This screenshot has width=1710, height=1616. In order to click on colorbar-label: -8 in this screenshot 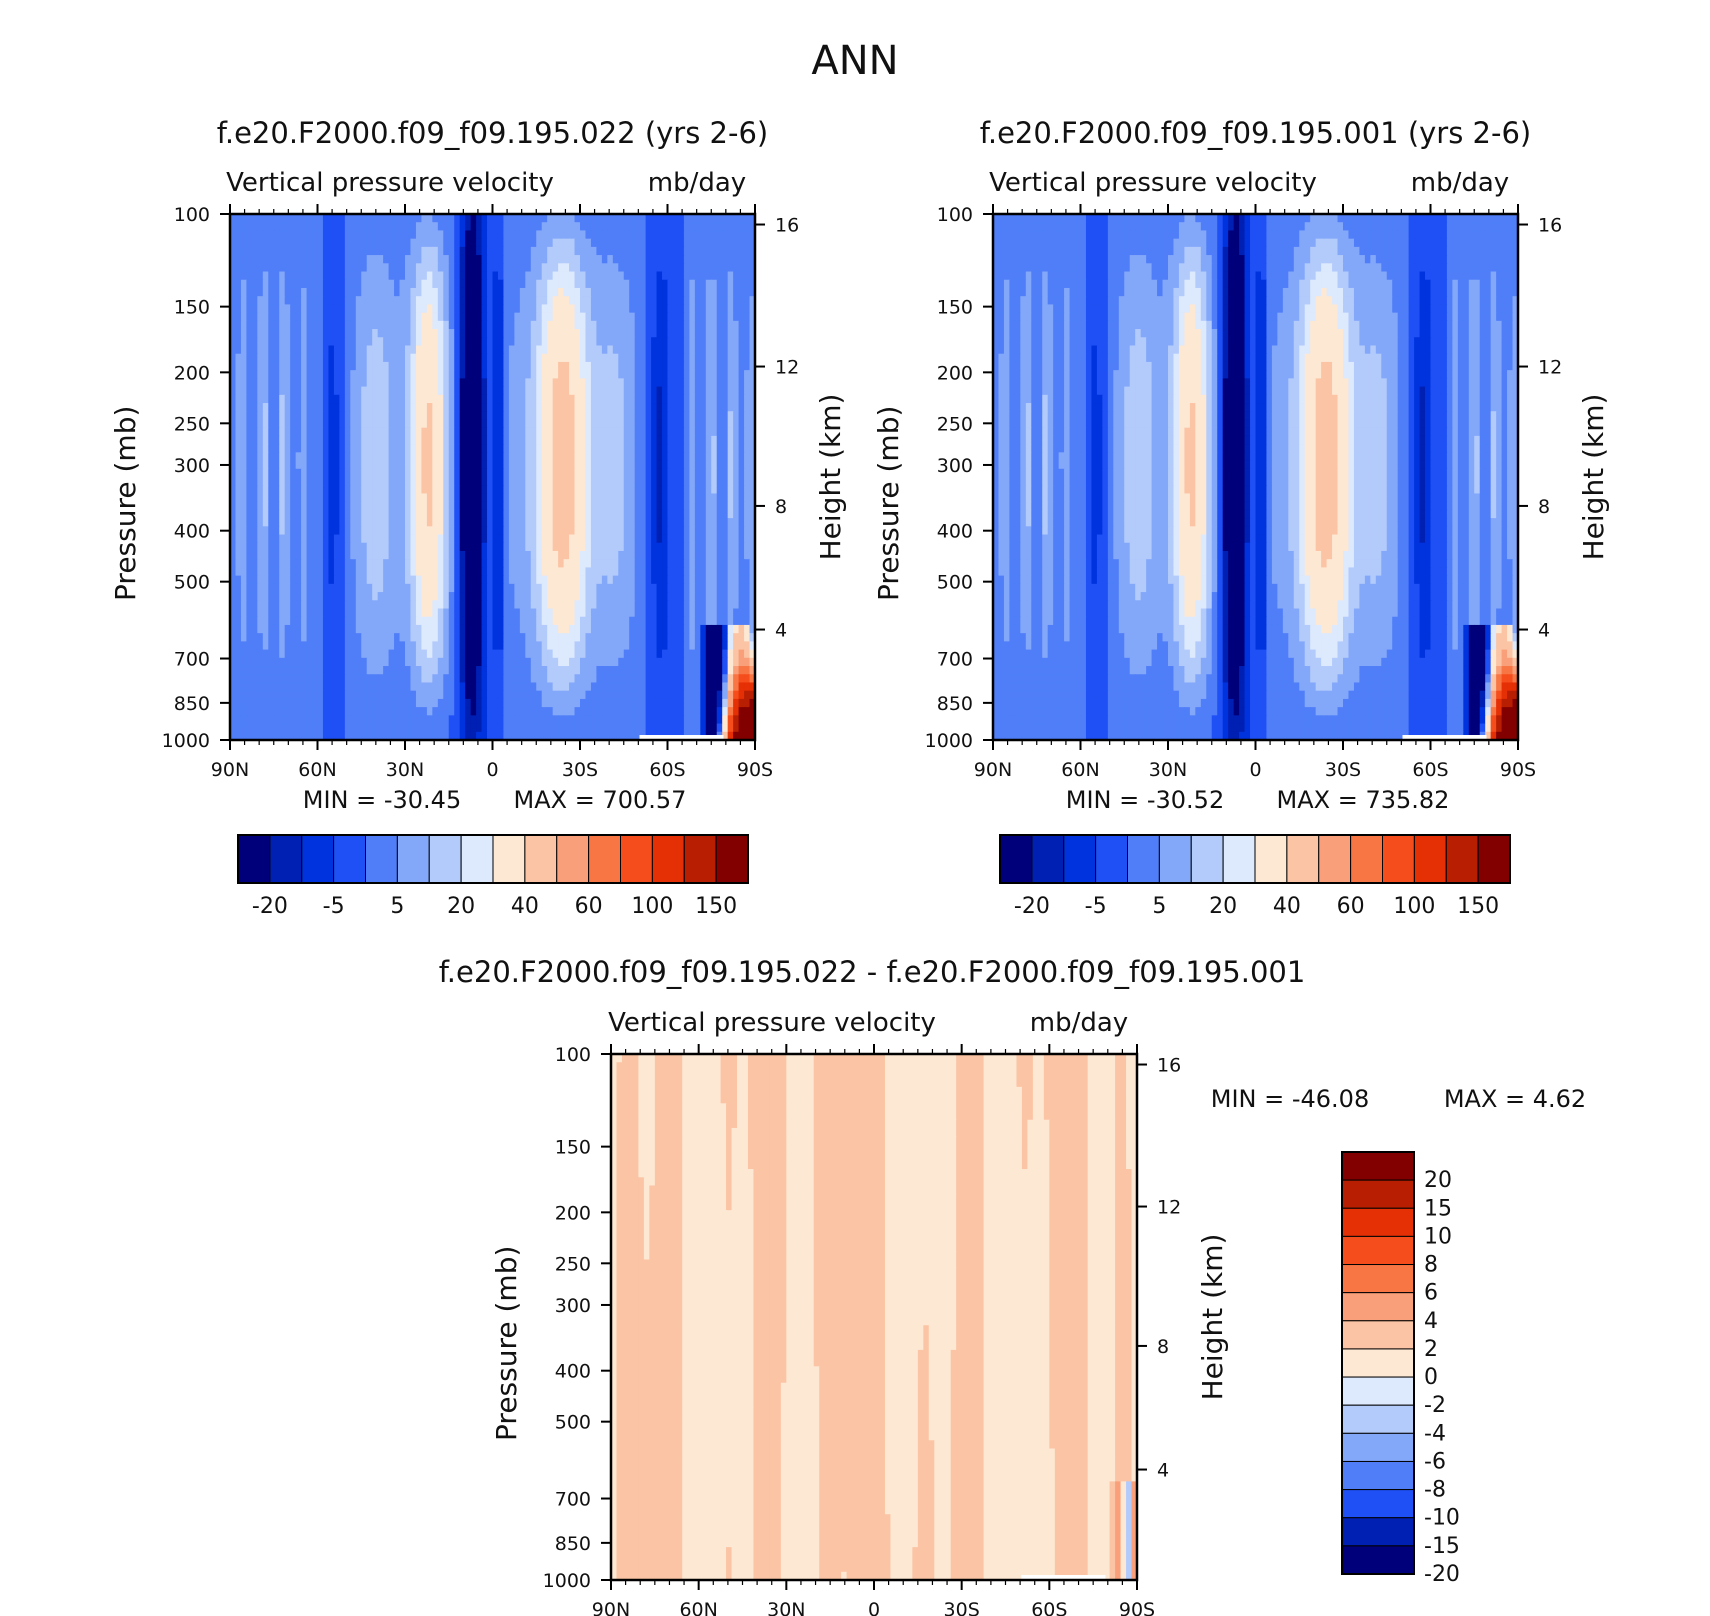, I will do `click(1435, 1490)`.